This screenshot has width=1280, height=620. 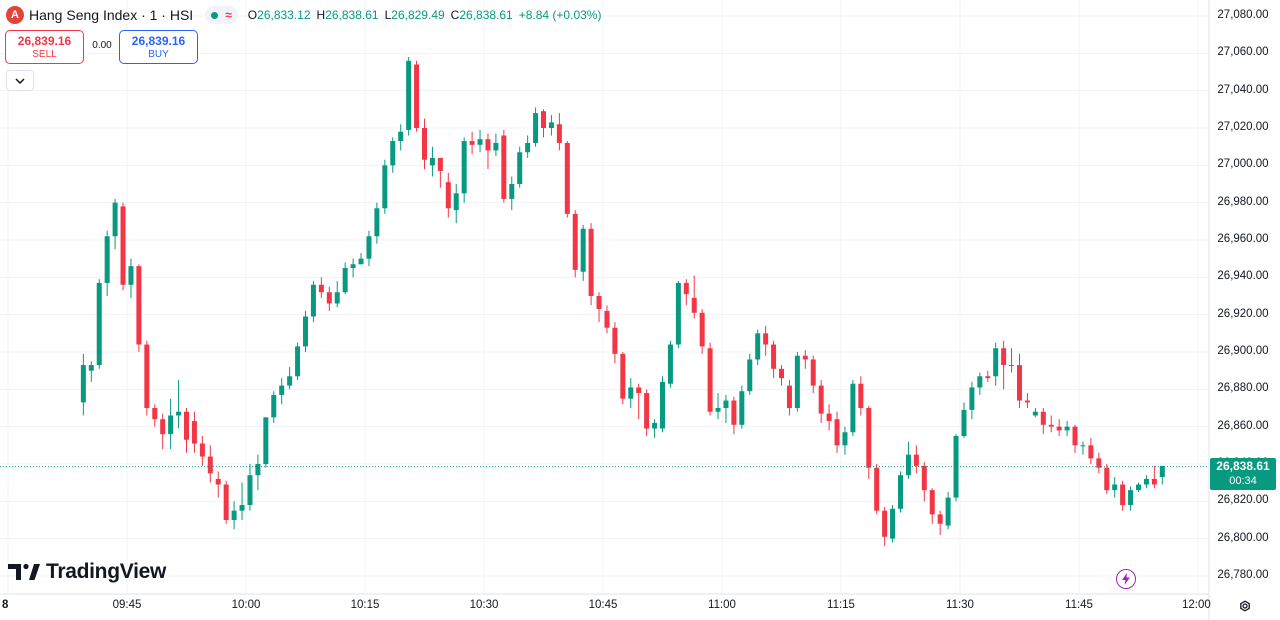 I want to click on price-axis-label: 26,980.00, so click(x=1243, y=201).